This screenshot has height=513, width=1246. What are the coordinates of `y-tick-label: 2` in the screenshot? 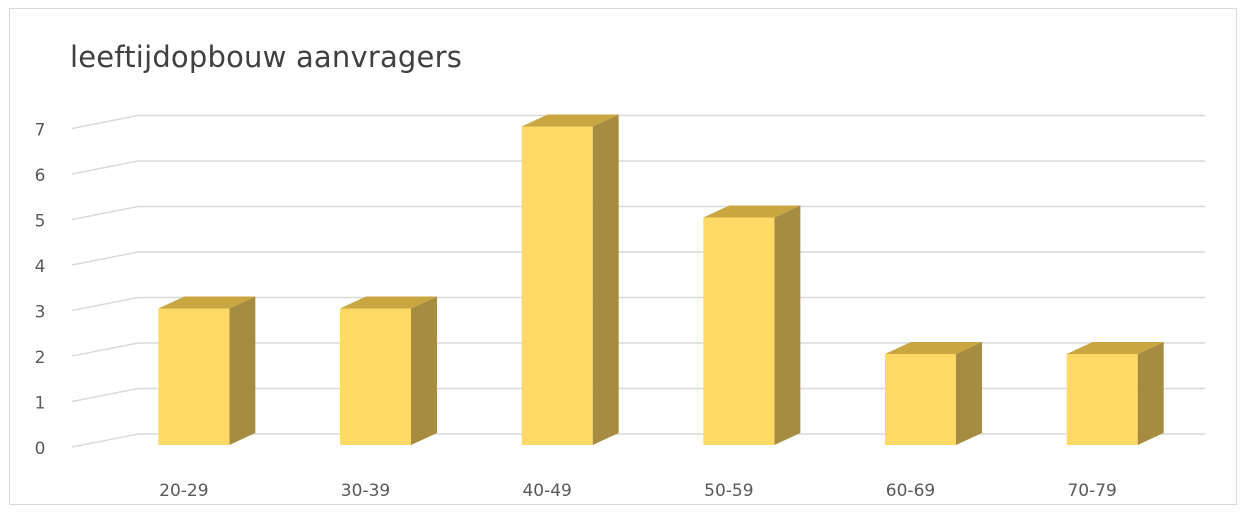 It's located at (40, 358).